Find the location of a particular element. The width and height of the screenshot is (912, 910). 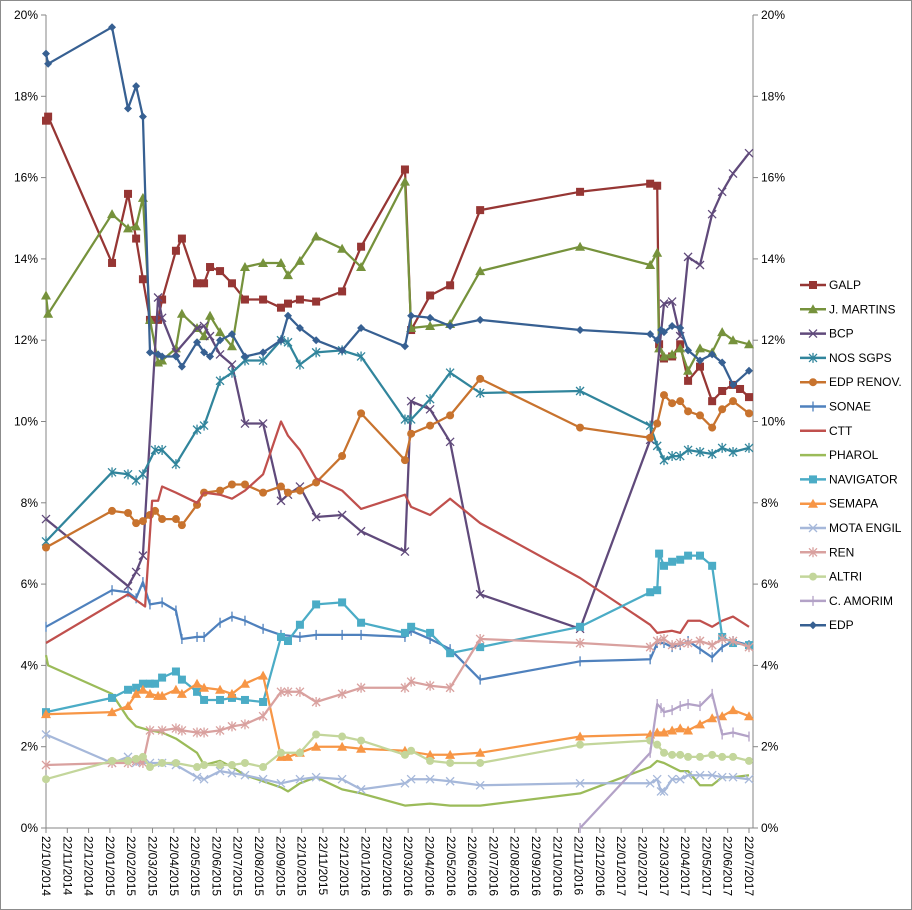

y-tick-label: 10% is located at coordinates (26, 422).